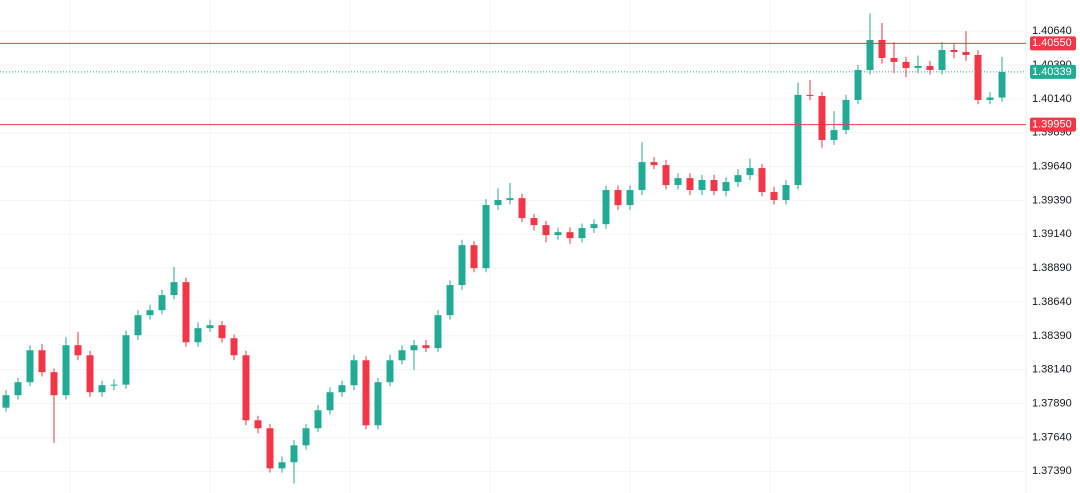 The image size is (1080, 493). Describe the element at coordinates (1052, 166) in the screenshot. I see `y-tick-label: 1.39640` at that location.